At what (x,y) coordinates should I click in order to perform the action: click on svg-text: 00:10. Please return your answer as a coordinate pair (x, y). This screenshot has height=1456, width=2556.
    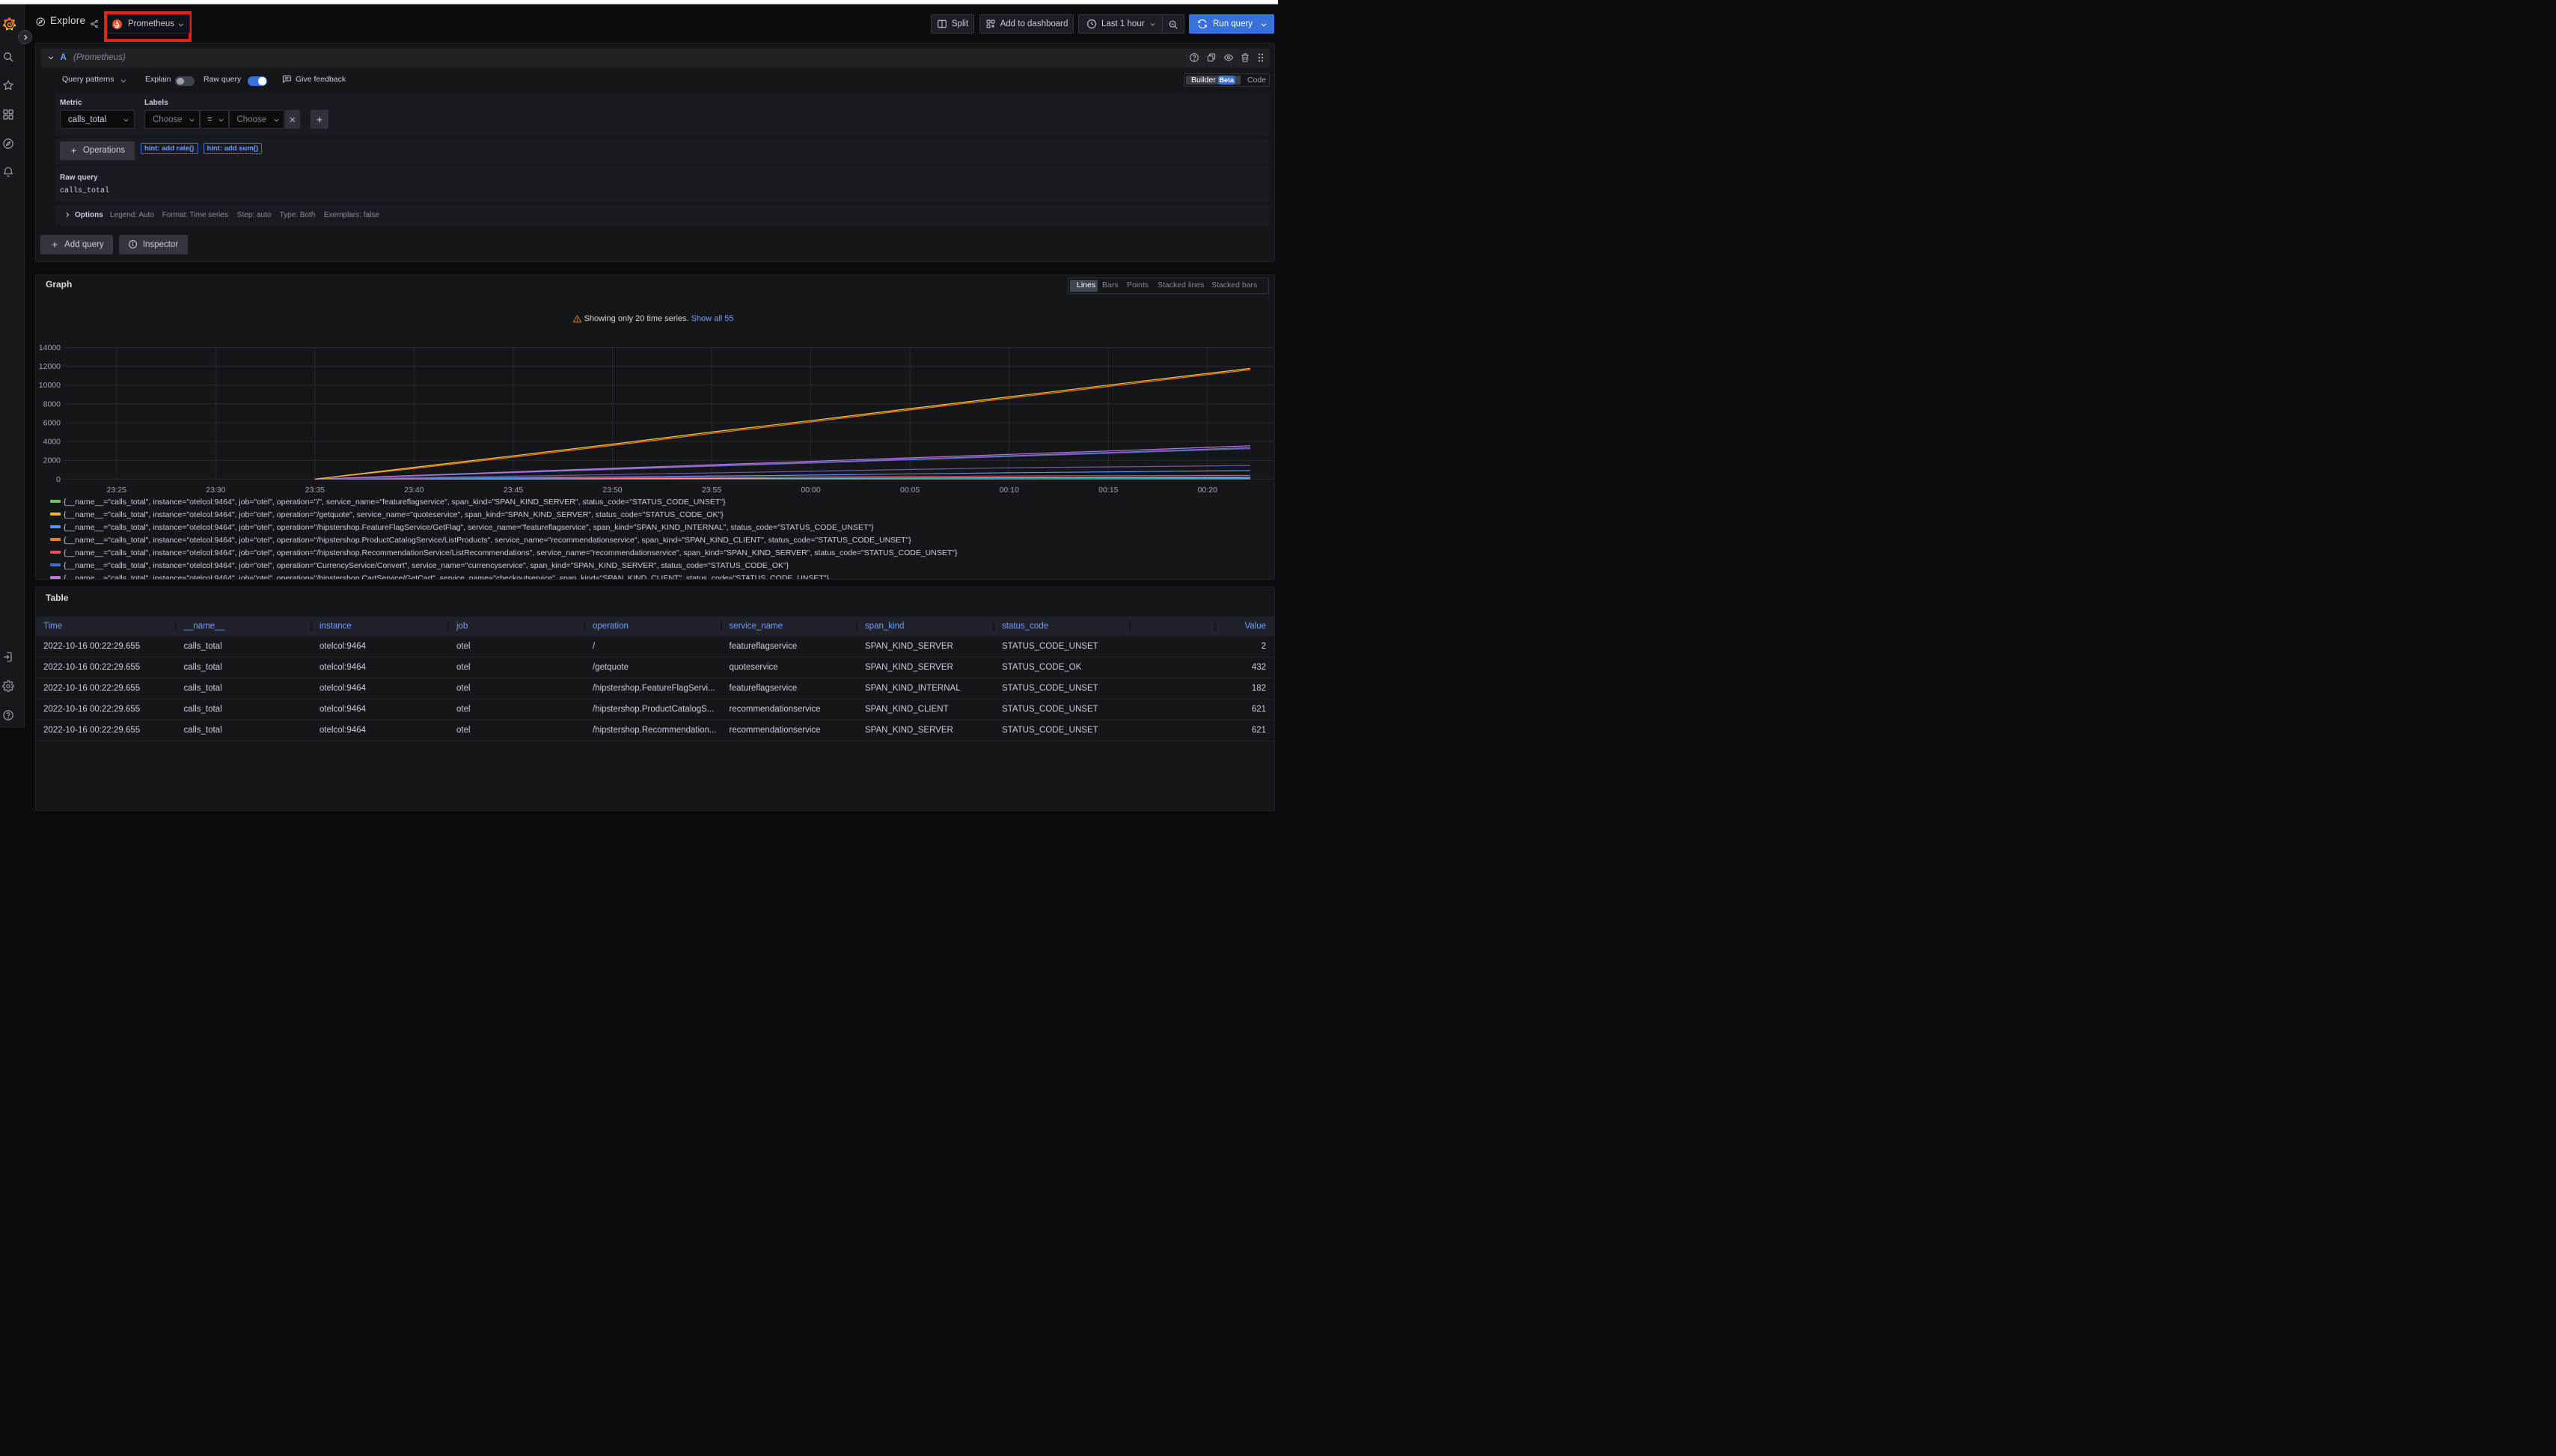
    Looking at the image, I should click on (1010, 490).